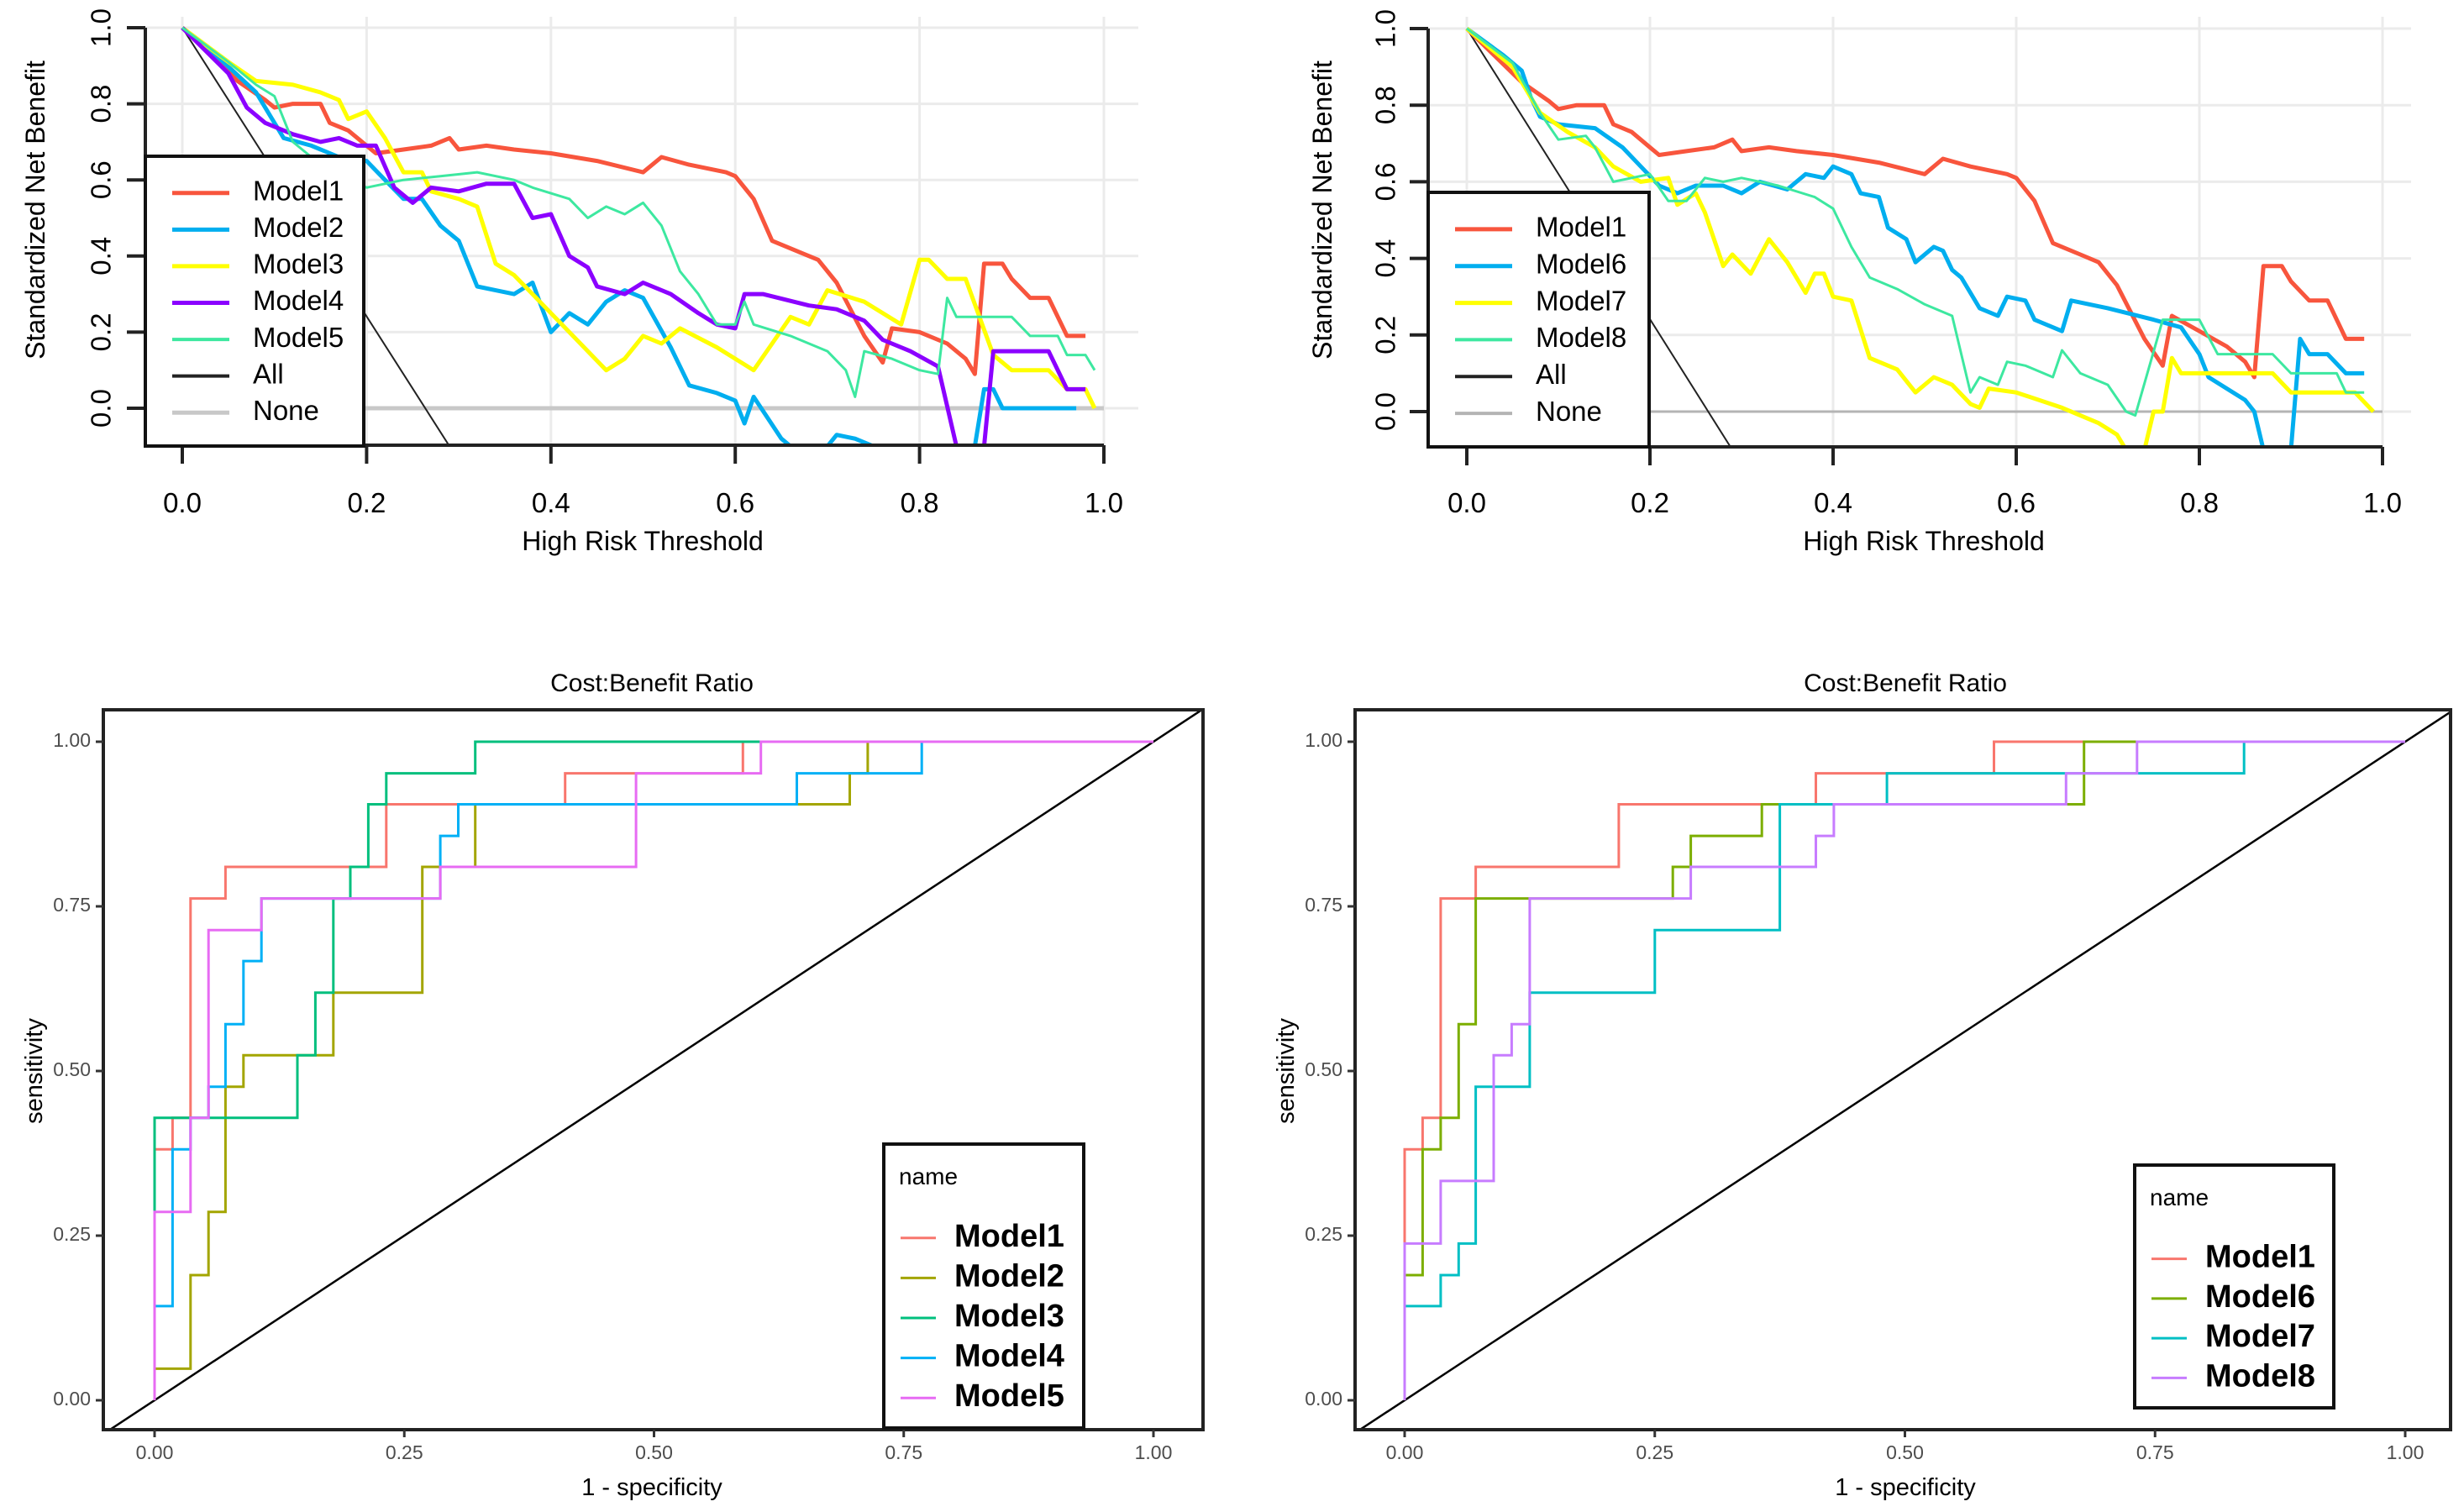  What do you see at coordinates (2326, 391) in the screenshot?
I see `series-line-model6-part2` at bounding box center [2326, 391].